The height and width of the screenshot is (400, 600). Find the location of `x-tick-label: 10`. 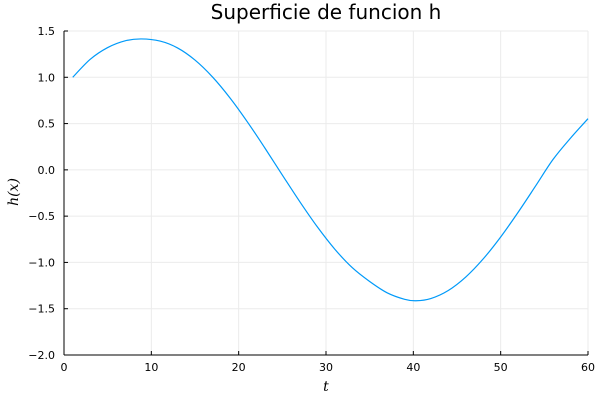

x-tick-label: 10 is located at coordinates (151, 367).